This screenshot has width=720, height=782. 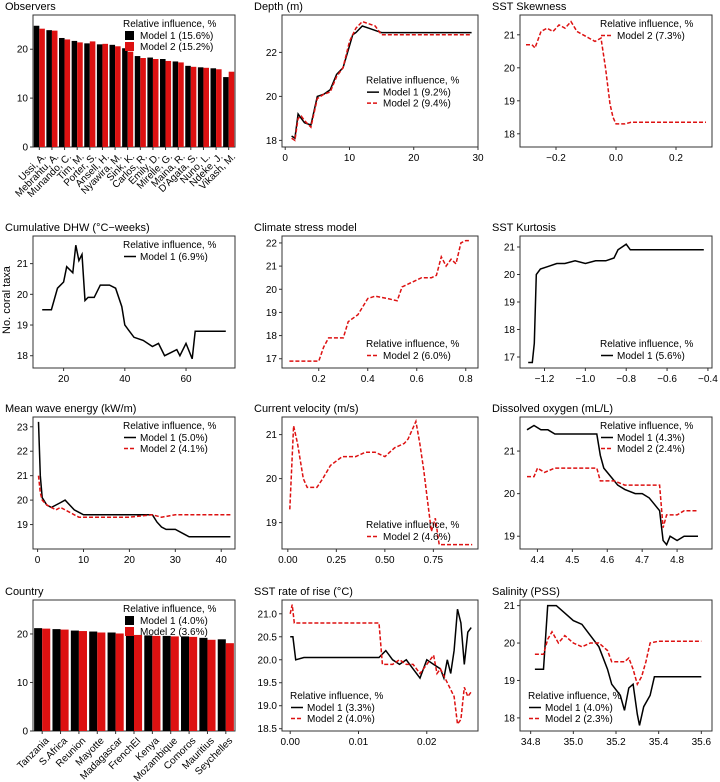 What do you see at coordinates (708, 379) in the screenshot?
I see `x-tick-label: −0.4` at bounding box center [708, 379].